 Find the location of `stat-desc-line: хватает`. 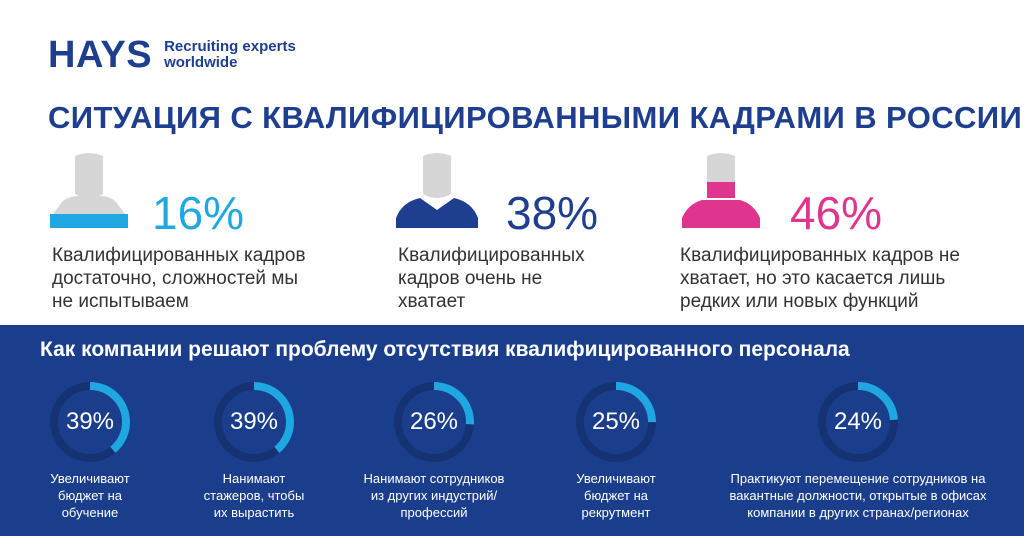

stat-desc-line: хватает is located at coordinates (432, 301).